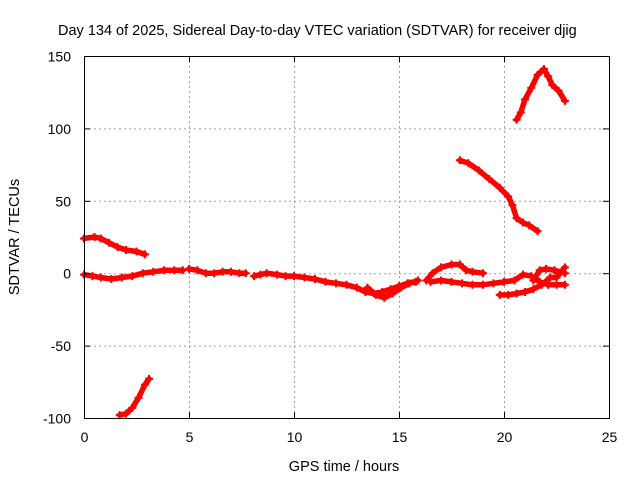 This screenshot has width=640, height=480. Describe the element at coordinates (63, 201) in the screenshot. I see `y-tick-label: 50` at that location.